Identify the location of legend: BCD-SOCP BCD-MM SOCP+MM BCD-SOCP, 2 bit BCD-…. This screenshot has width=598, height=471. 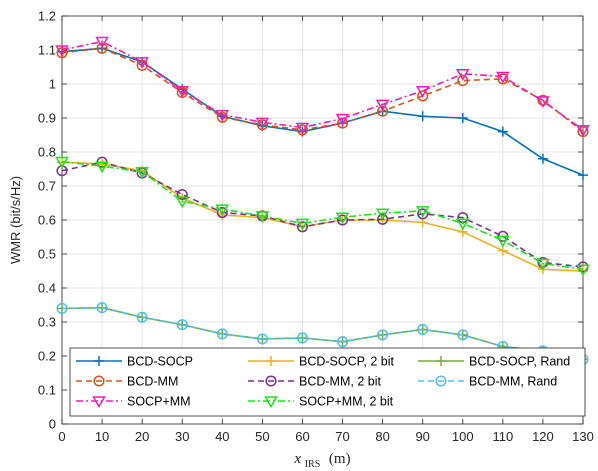
(327, 382).